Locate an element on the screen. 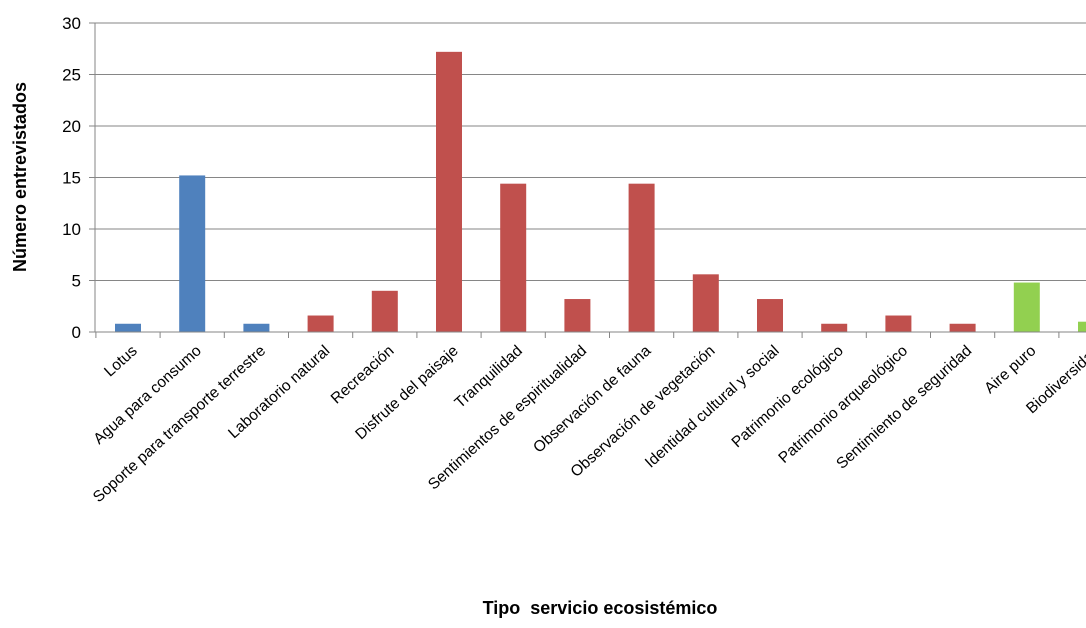 This screenshot has width=1086, height=628. y-axis-title: Número entrevistados is located at coordinates (20, 177).